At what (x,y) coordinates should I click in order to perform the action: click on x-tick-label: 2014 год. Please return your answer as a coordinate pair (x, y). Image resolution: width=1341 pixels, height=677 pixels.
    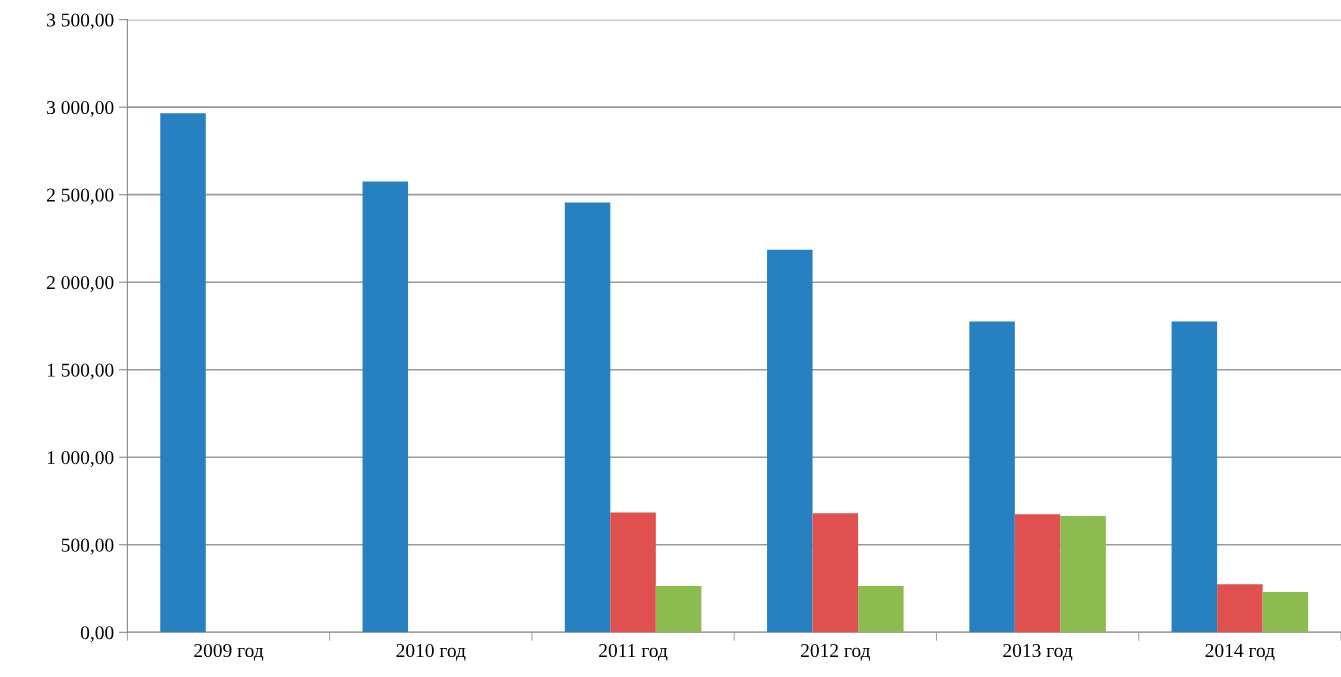
    Looking at the image, I should click on (1240, 652).